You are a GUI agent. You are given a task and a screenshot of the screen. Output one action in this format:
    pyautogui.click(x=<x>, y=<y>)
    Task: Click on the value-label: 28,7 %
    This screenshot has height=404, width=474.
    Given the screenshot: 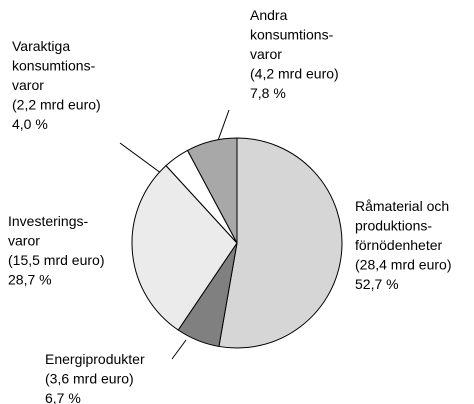 What is the action you would take?
    pyautogui.click(x=30, y=280)
    